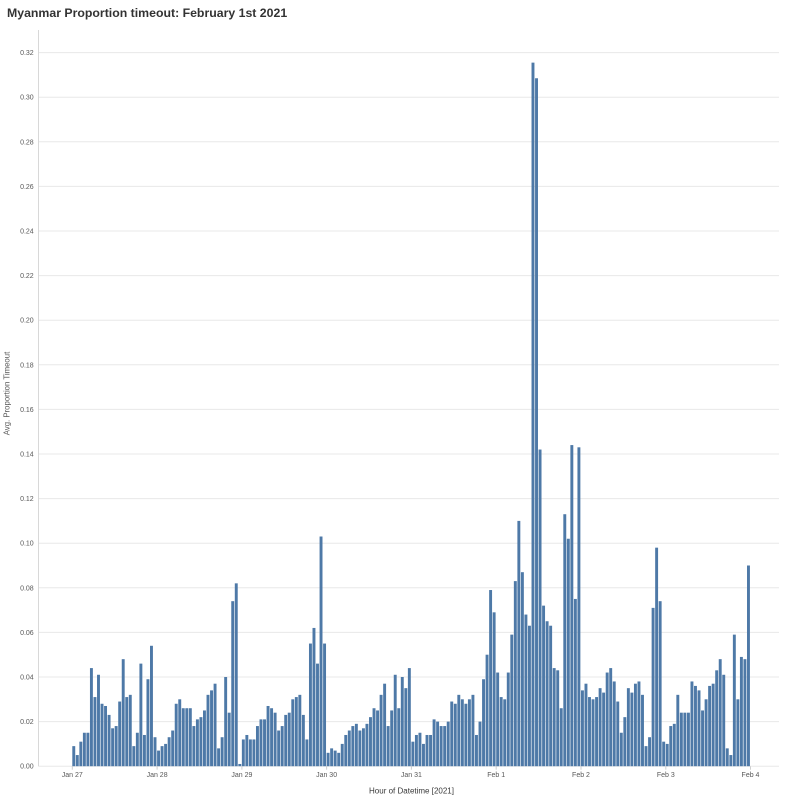 The height and width of the screenshot is (805, 785). Describe the element at coordinates (72, 775) in the screenshot. I see `svg-text: Jan 27` at that location.